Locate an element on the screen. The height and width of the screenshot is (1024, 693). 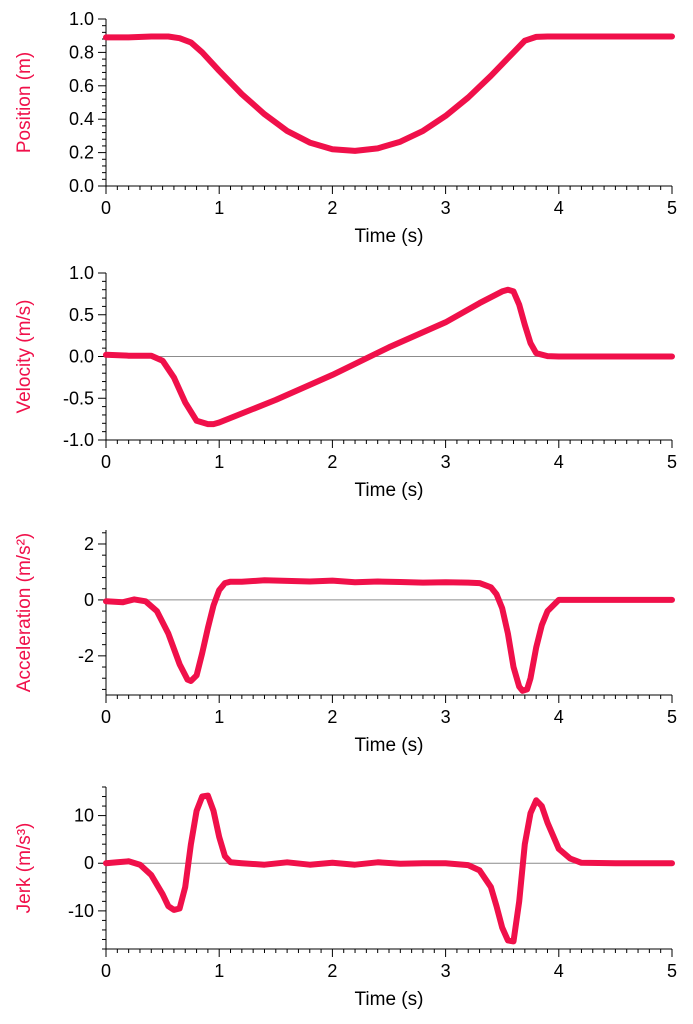
acceleration-y-tick-label: 2 is located at coordinates (89, 544).